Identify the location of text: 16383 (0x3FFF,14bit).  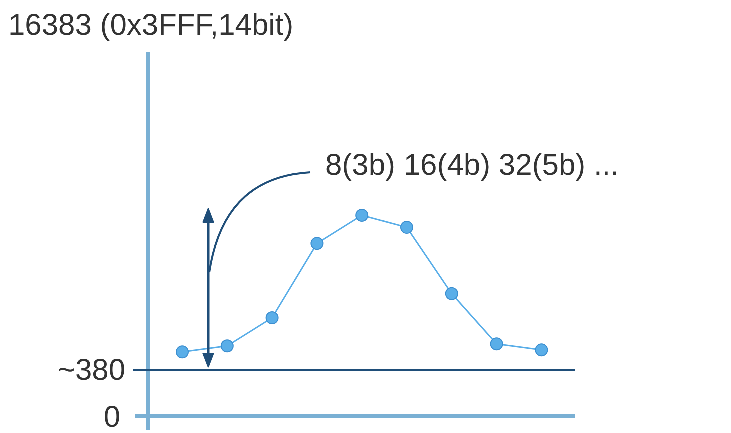
(151, 25).